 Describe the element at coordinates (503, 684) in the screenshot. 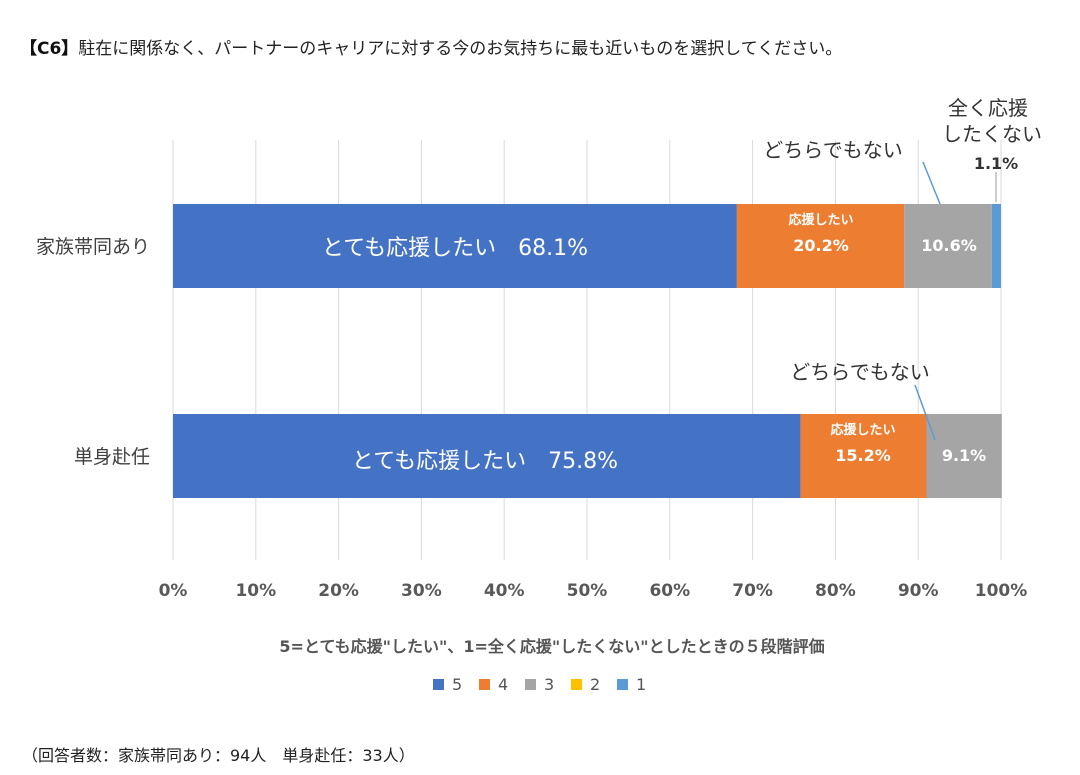

I see `legend-label-4: 4` at that location.